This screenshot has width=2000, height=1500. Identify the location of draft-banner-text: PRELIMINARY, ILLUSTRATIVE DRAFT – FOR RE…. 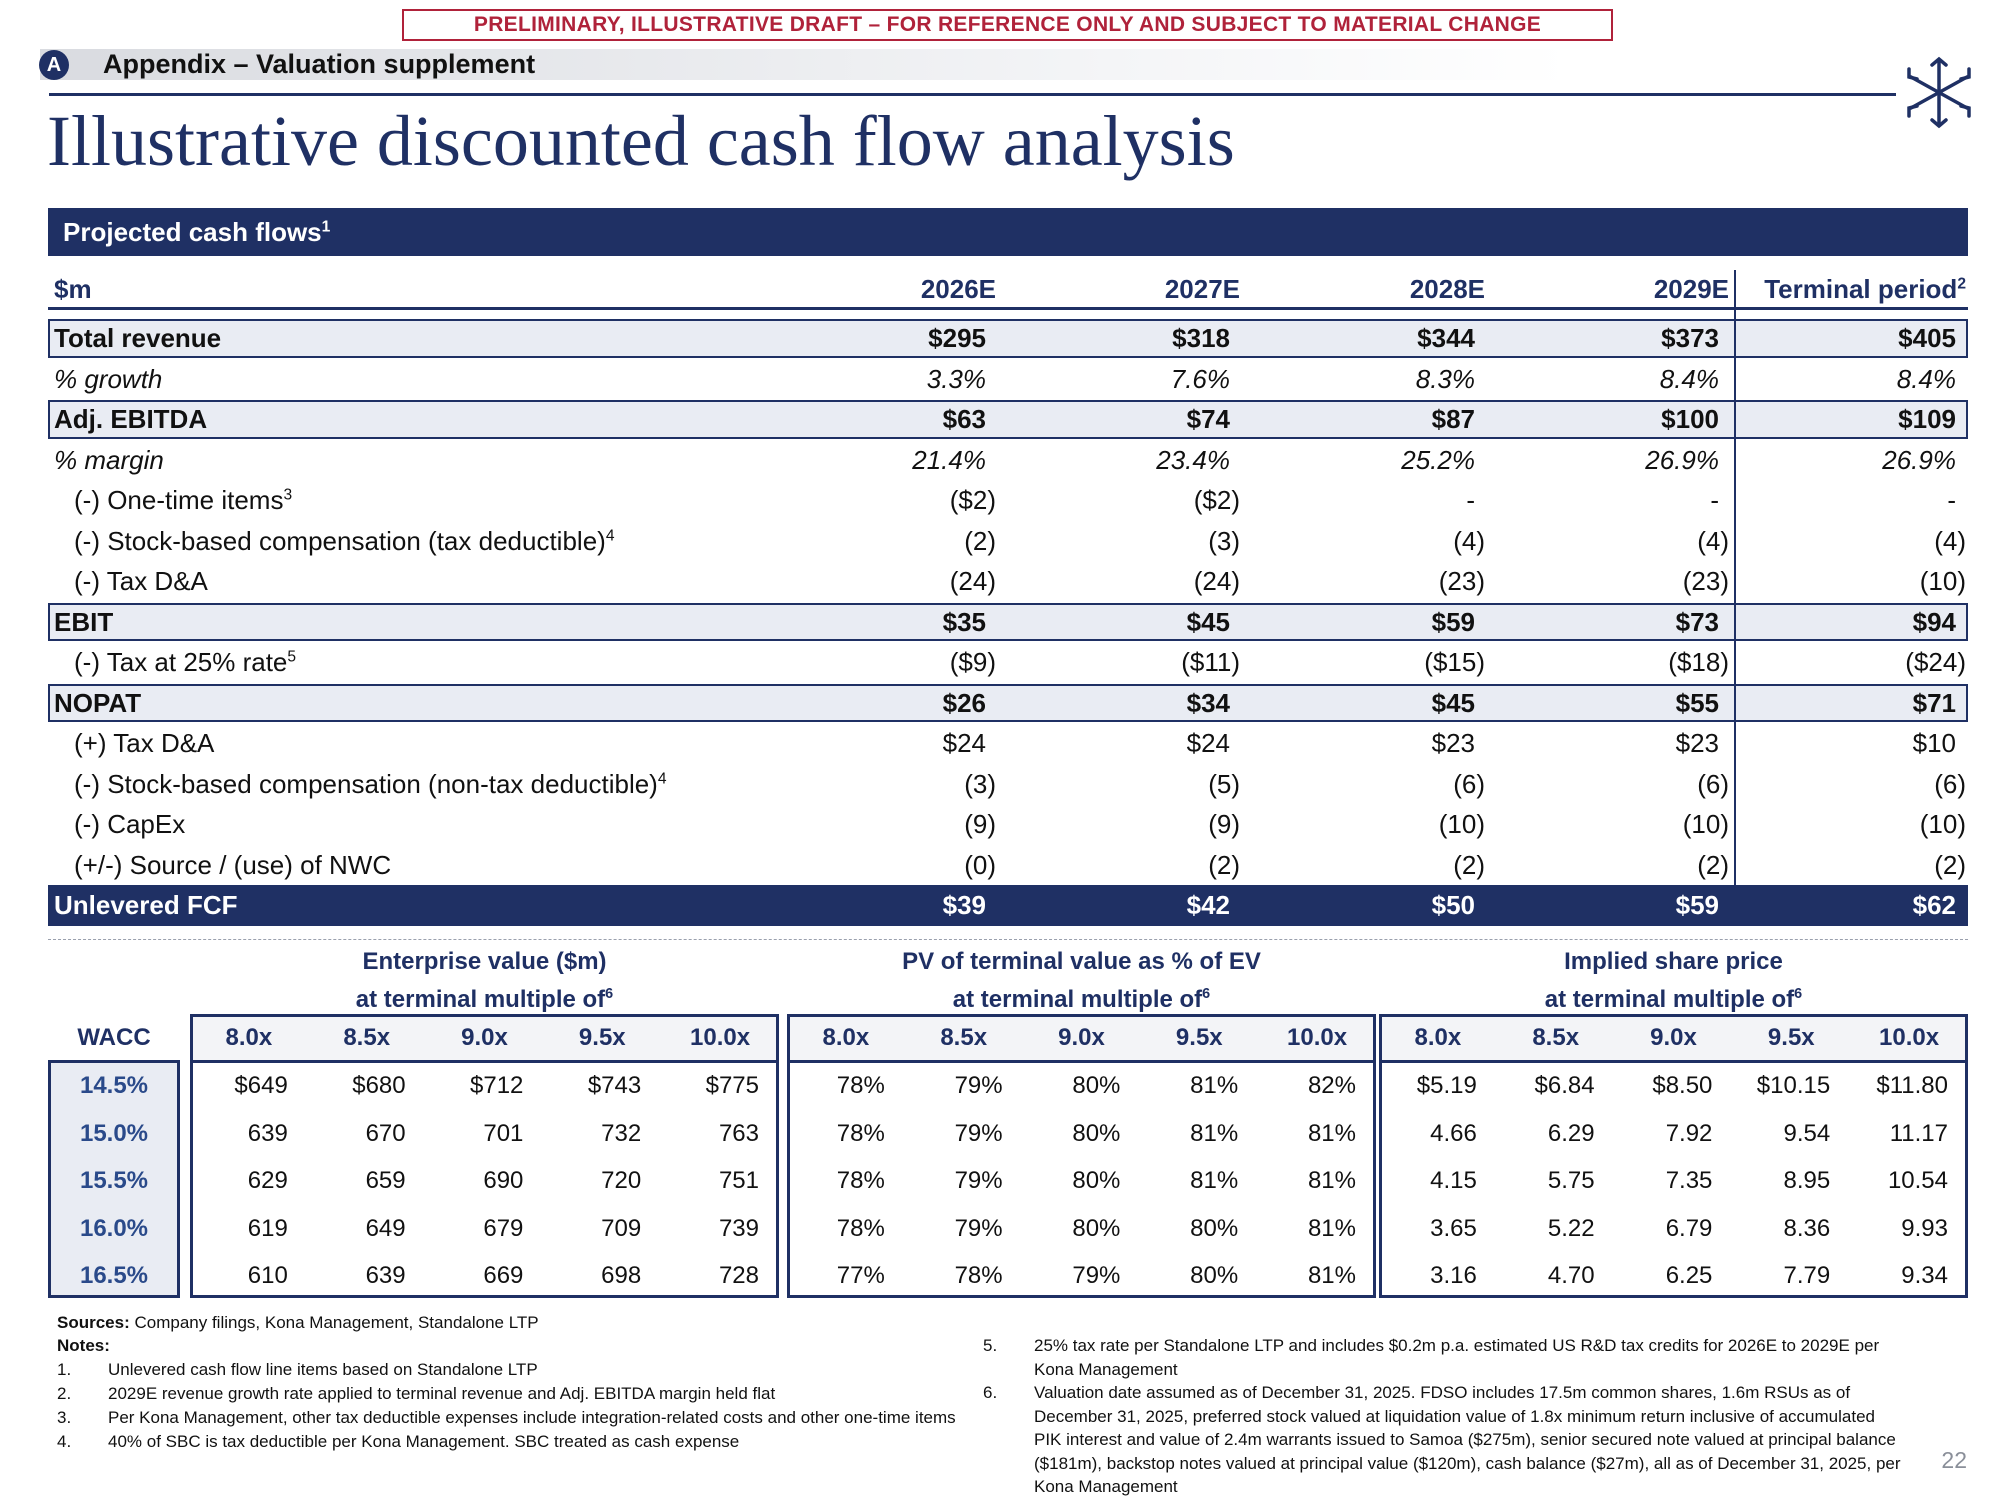
(1007, 24).